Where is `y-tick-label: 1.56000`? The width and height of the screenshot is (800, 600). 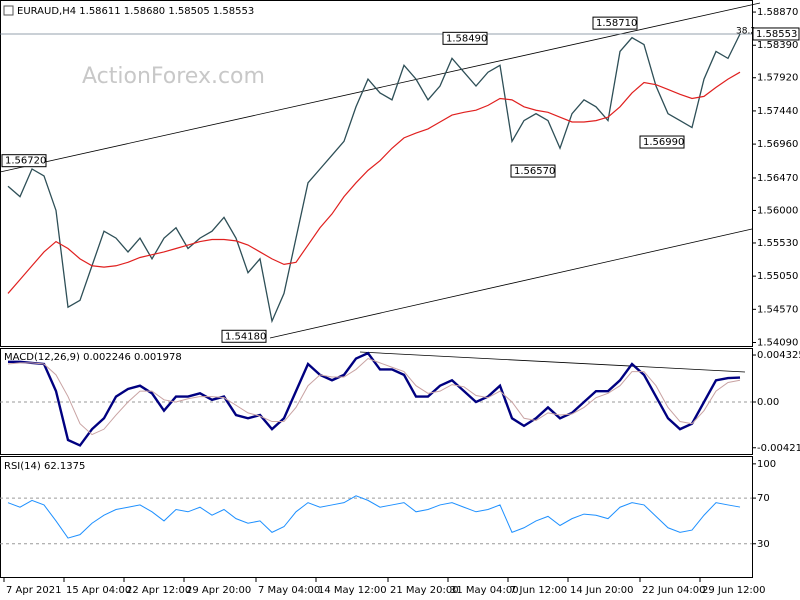
y-tick-label: 1.56000 is located at coordinates (777, 210).